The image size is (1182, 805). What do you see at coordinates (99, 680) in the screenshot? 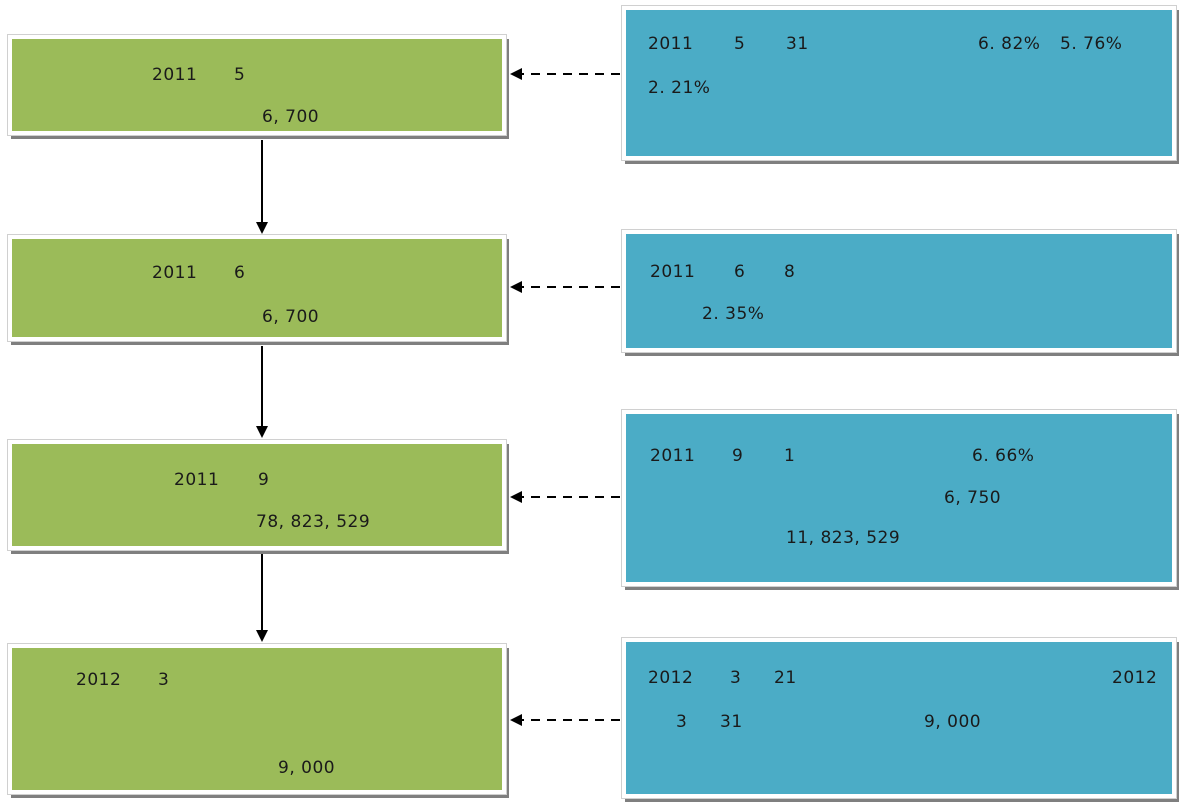
I see `green-box-4-year: 2012` at bounding box center [99, 680].